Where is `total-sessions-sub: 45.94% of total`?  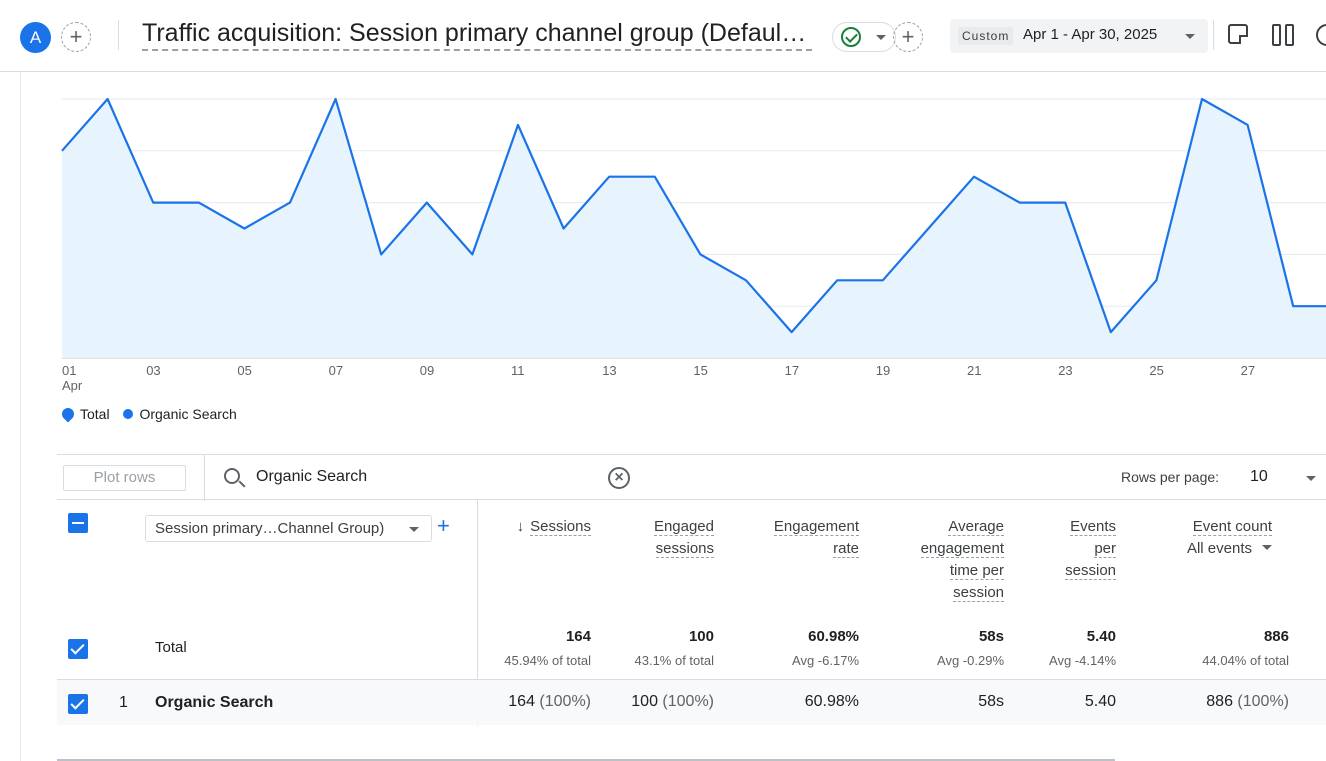
total-sessions-sub: 45.94% of total is located at coordinates (547, 660).